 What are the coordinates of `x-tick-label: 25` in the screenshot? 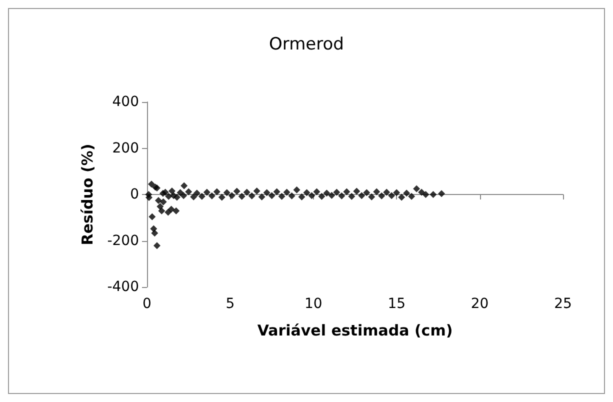 It's located at (563, 304).